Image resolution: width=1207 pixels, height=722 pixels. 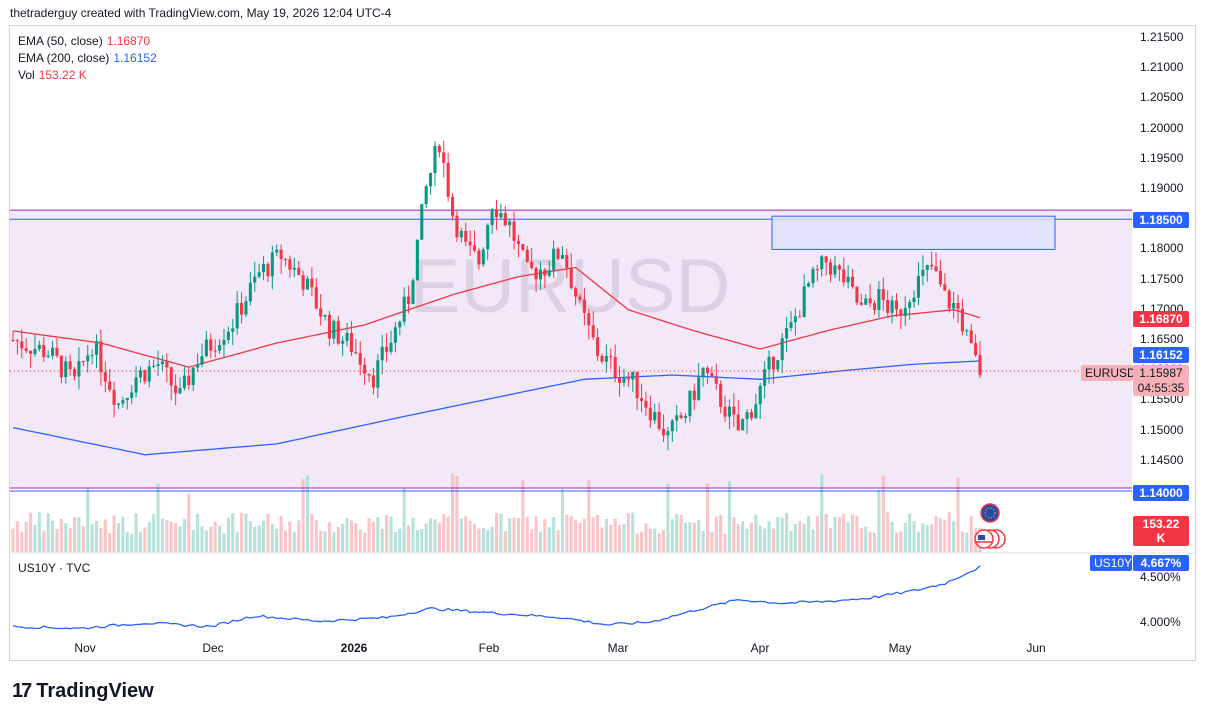 What do you see at coordinates (1161, 493) in the screenshot?
I see `level-low-label: 1.14000` at bounding box center [1161, 493].